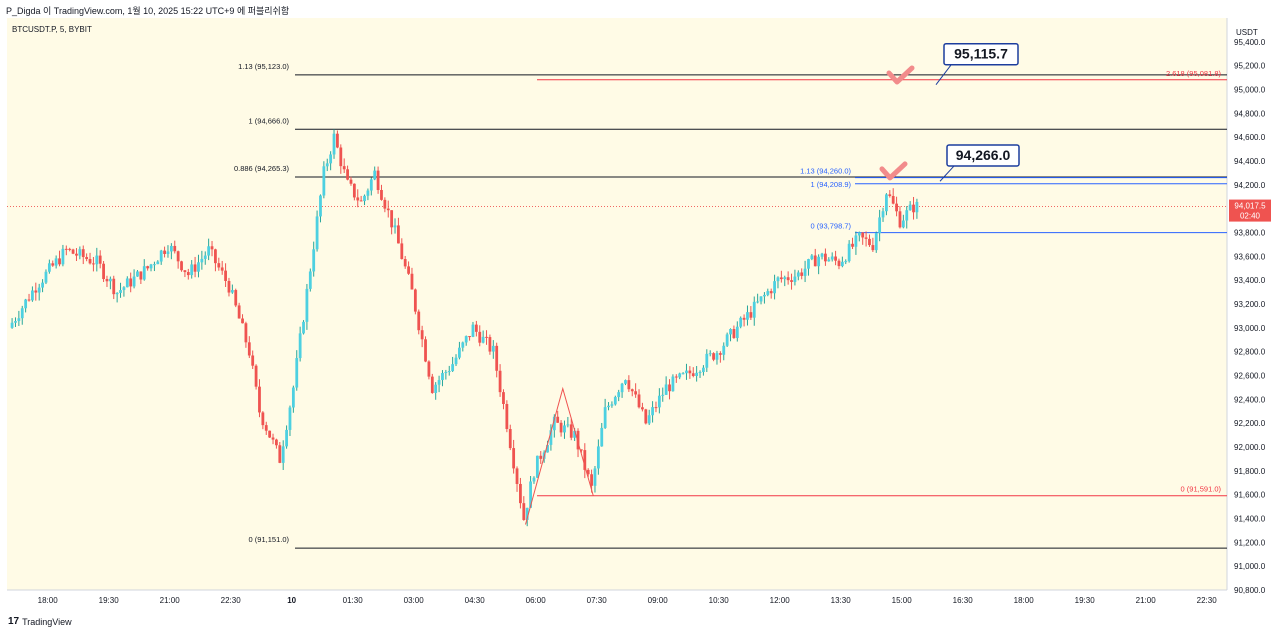 This screenshot has width=1280, height=634. Describe the element at coordinates (1250, 328) in the screenshot. I see `price-tick-label: 93,000.0` at that location.